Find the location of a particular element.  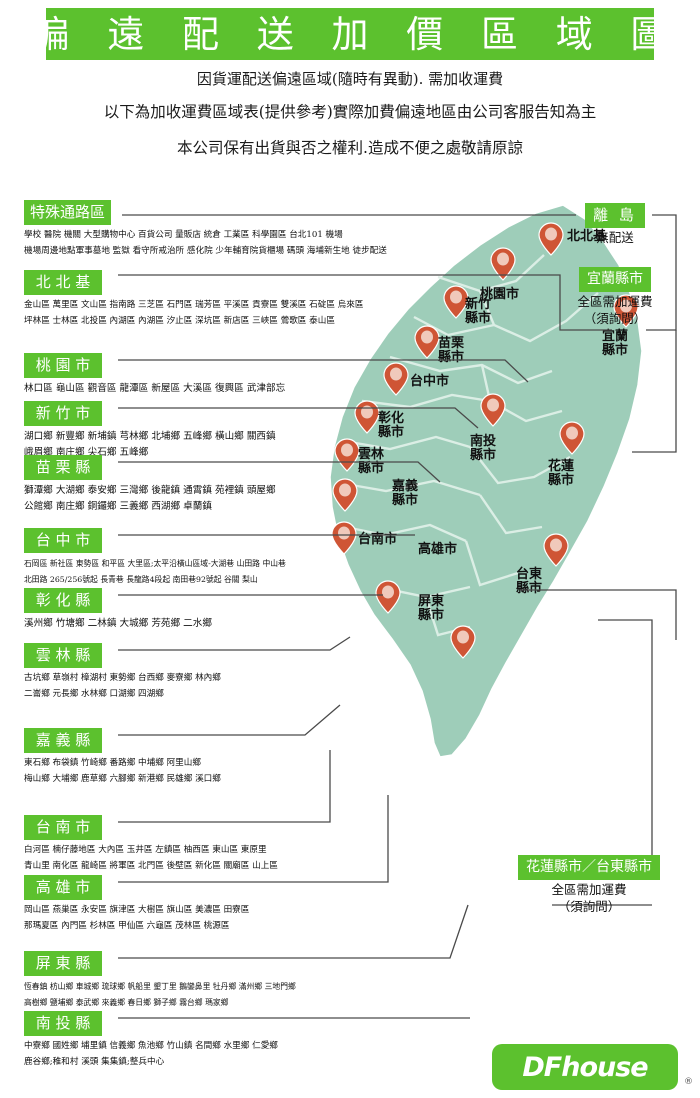

district-line: 東石鄉 布袋鎮 竹崎鄉 番路鄉 中埔鄉 阿里山鄉 is located at coordinates (112, 763).